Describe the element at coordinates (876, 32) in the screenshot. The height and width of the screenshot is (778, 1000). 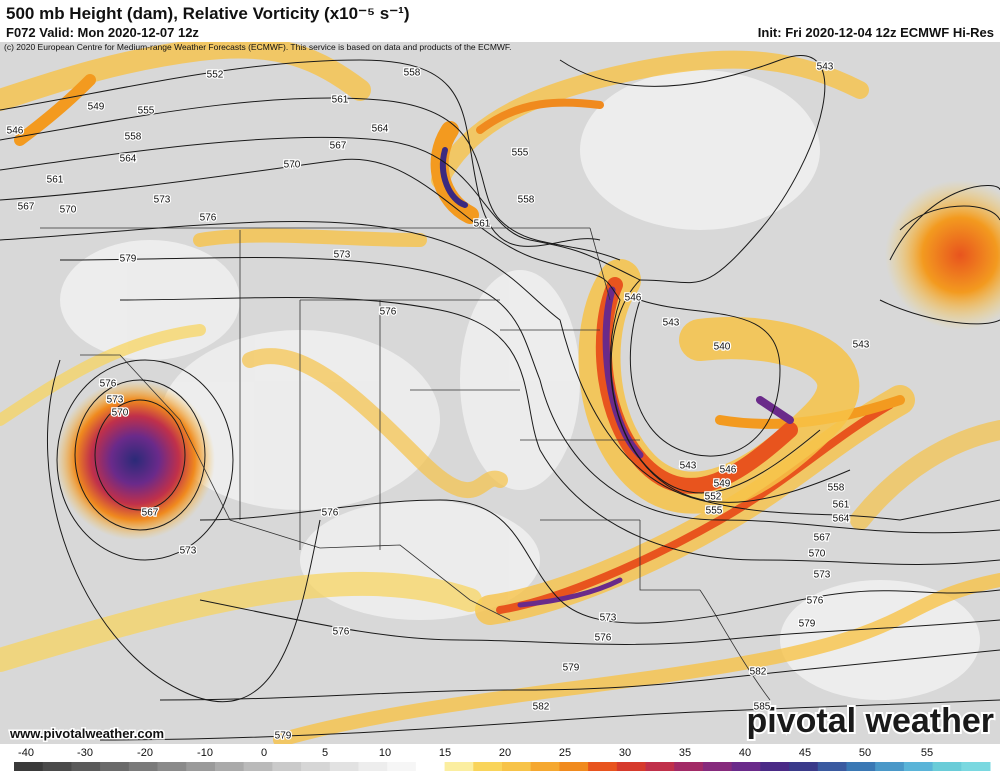
I see `init-time: Init: Fri 2020-12-04 12z ECMWF Hi-Res` at that location.